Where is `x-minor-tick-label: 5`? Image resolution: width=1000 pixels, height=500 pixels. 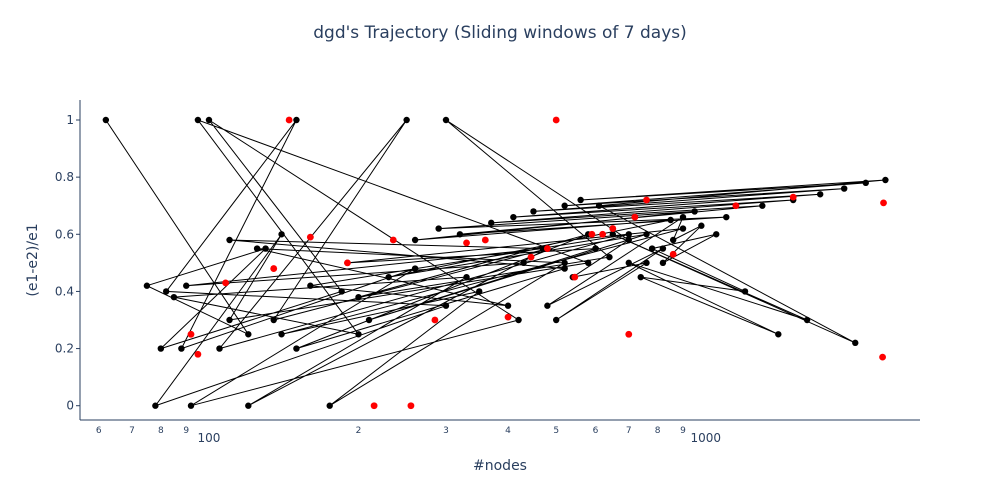 x-minor-tick-label: 5 is located at coordinates (556, 431).